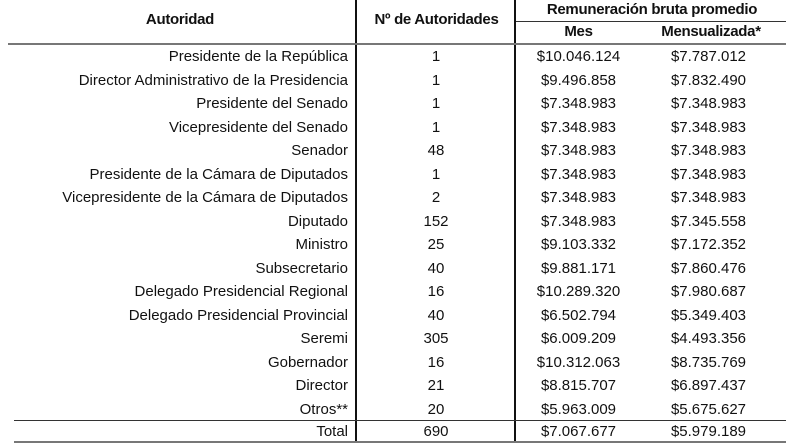  I want to click on table-row: Seremi 305 $6.009.209 $4.493.356, so click(395, 339).